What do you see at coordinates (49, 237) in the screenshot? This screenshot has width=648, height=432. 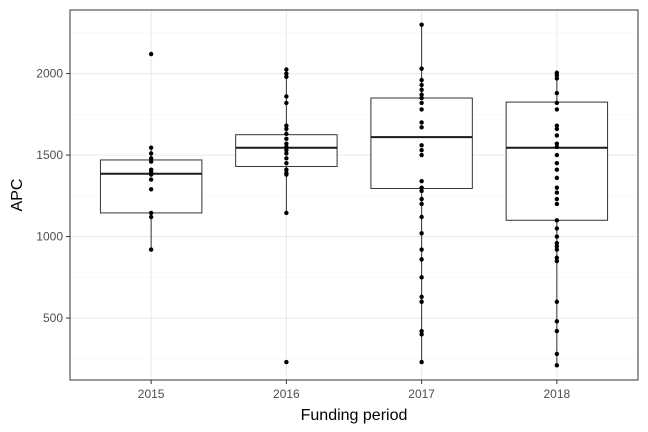 I see `y-tick-label: 1000` at bounding box center [49, 237].